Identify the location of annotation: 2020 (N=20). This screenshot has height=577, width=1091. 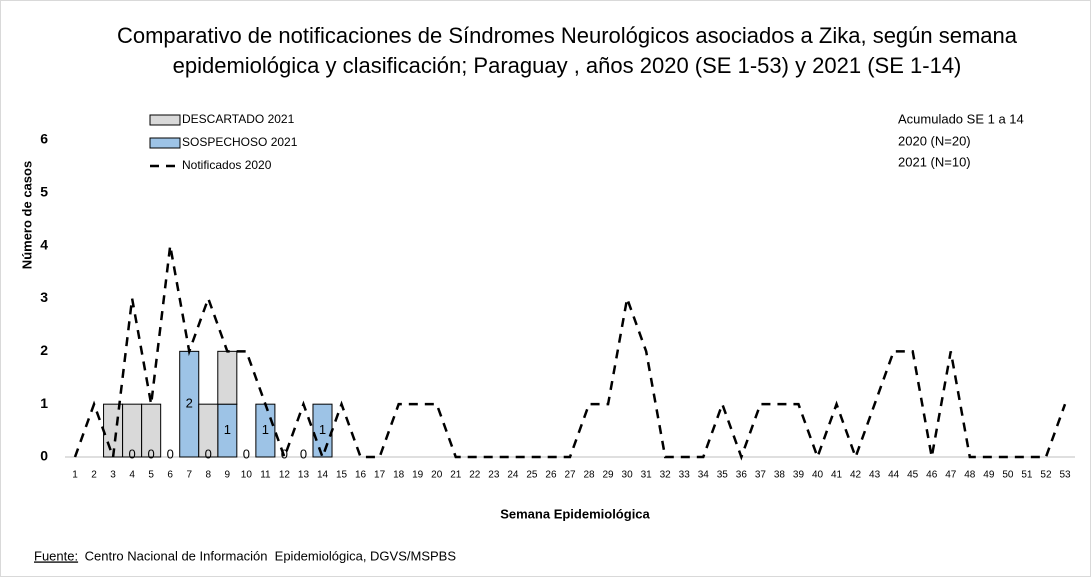
(934, 140).